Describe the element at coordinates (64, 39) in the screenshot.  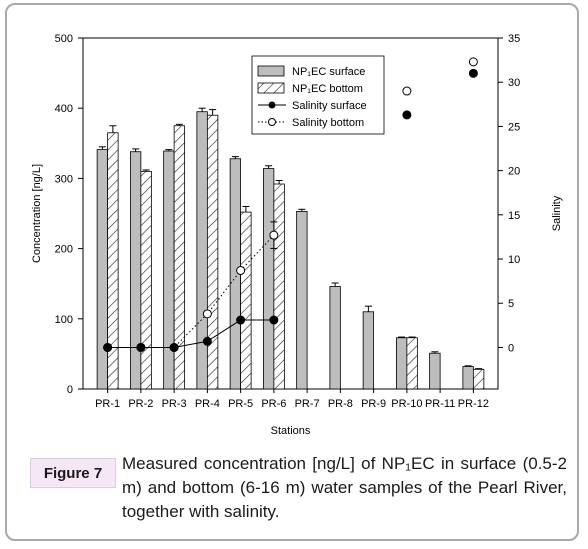
I see `y-tick-label: 500` at that location.